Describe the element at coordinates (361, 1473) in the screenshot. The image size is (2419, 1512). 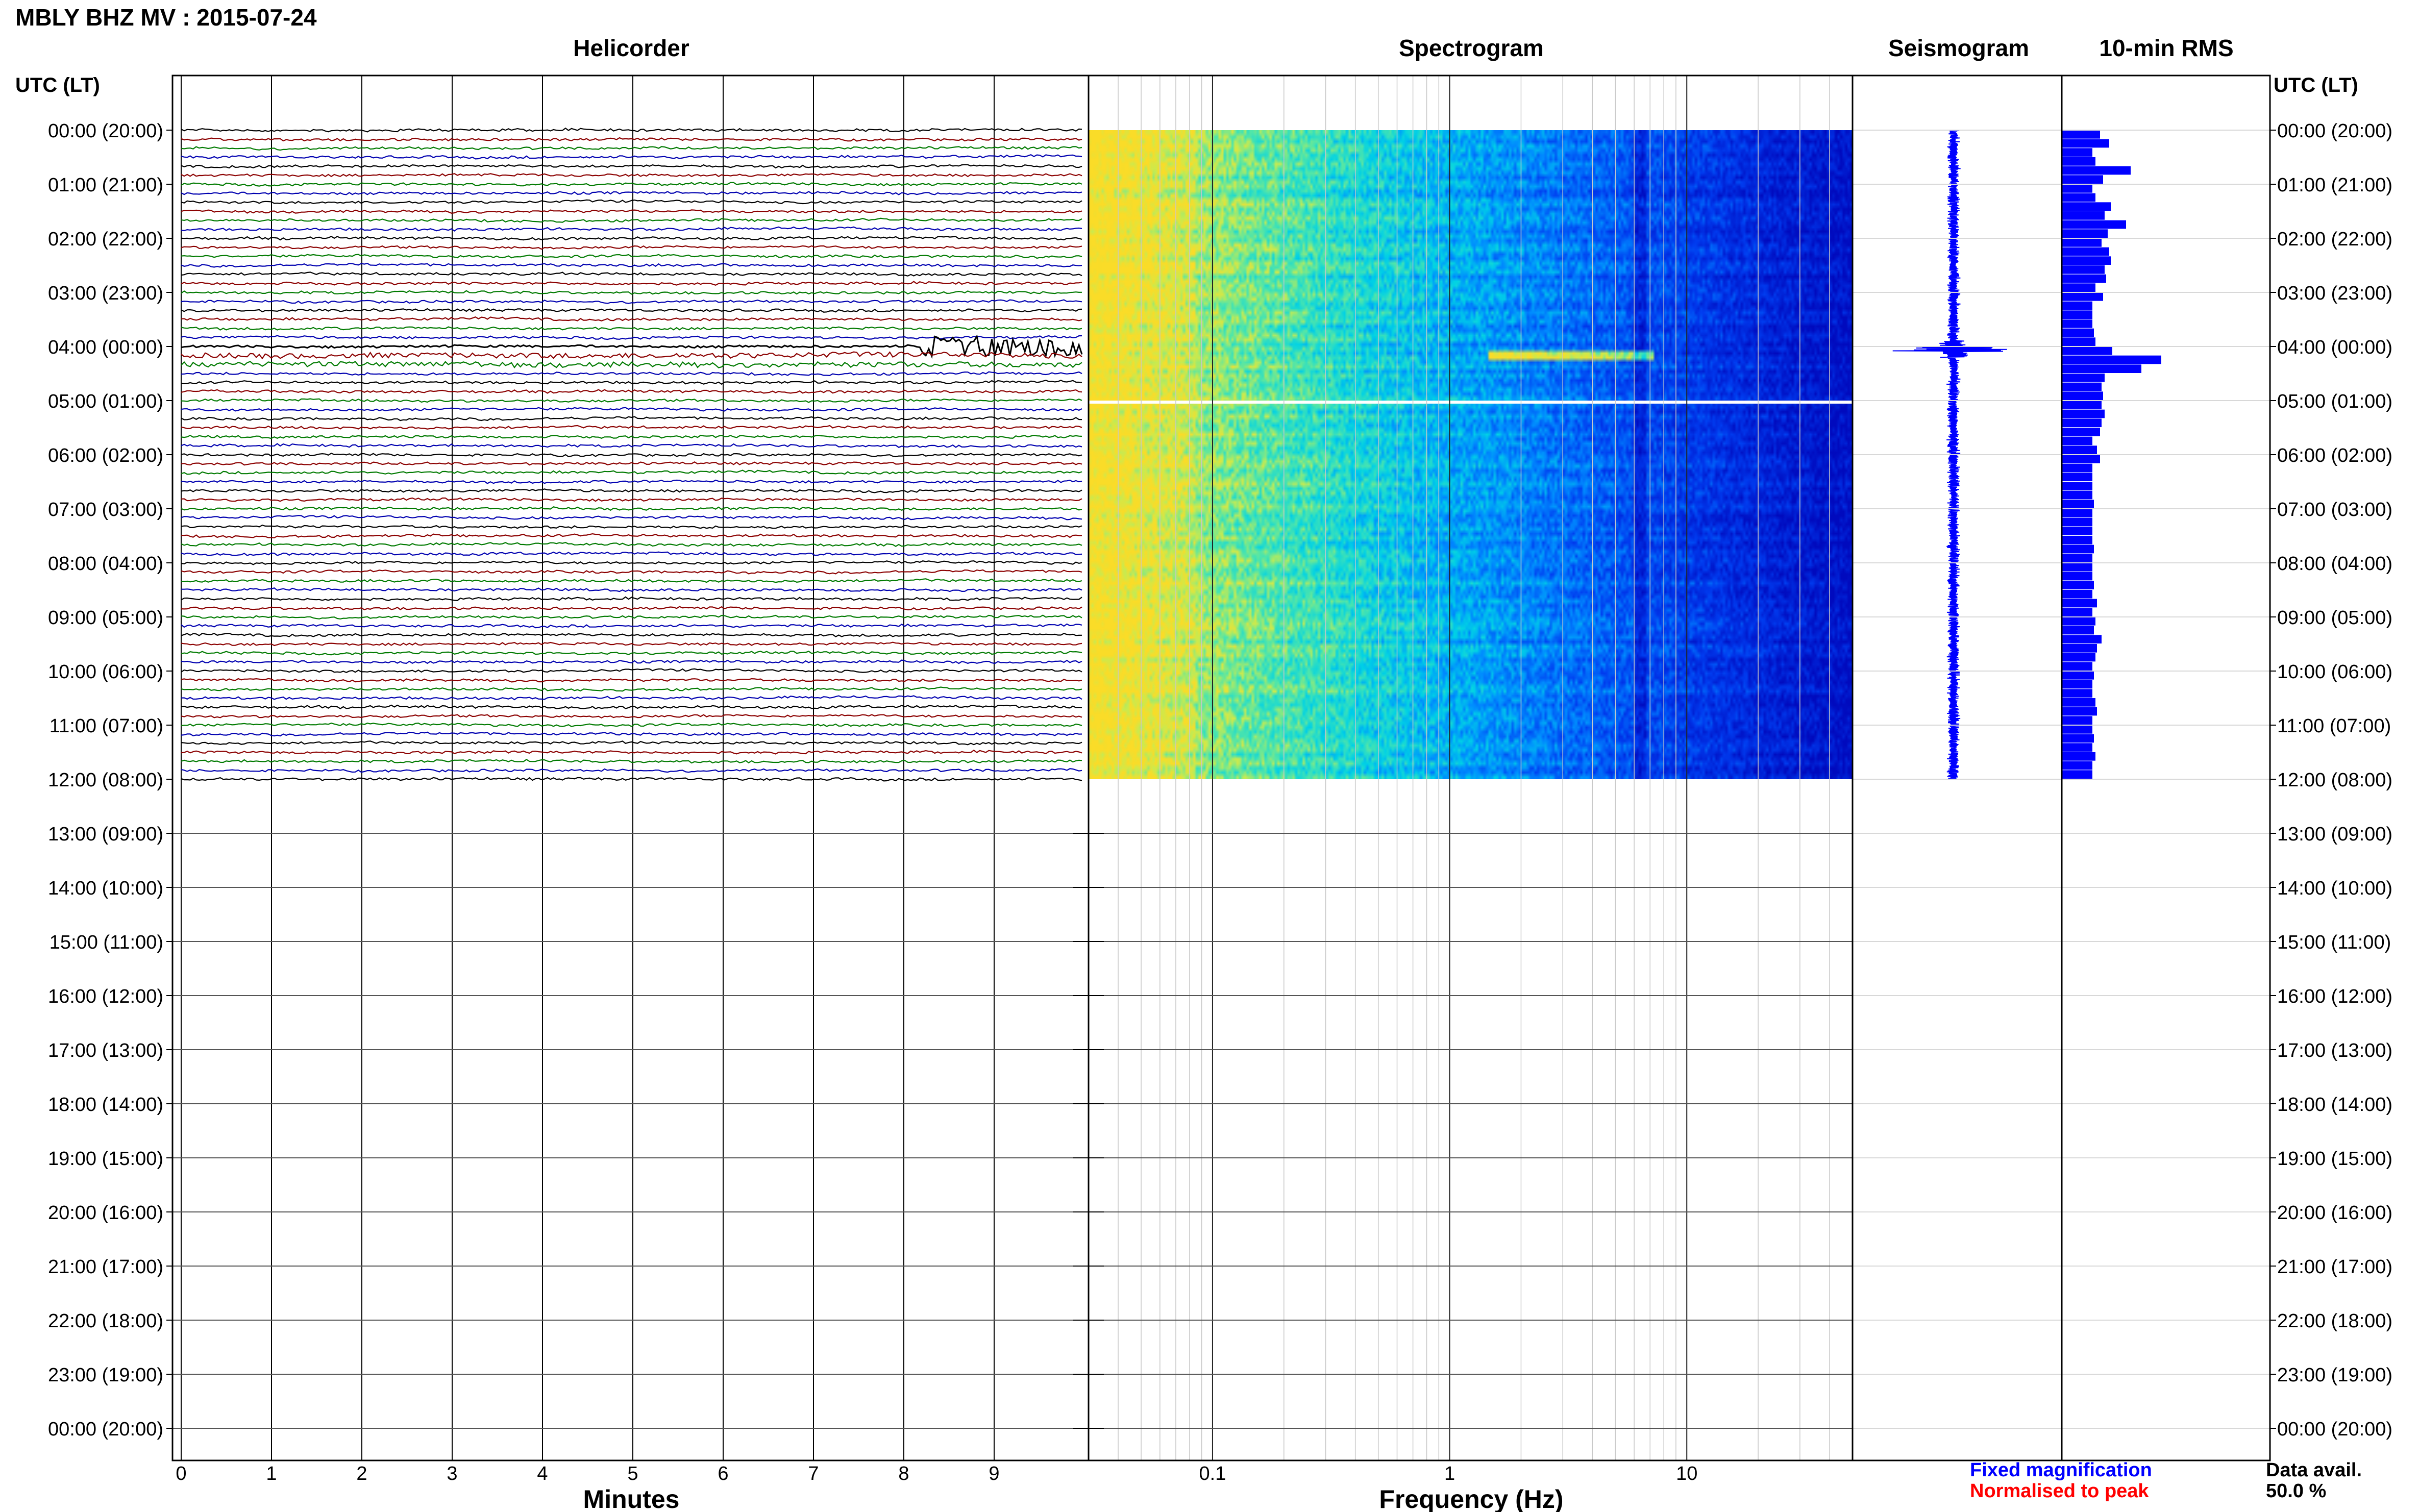
I see `minutes-tick-label: 2` at that location.